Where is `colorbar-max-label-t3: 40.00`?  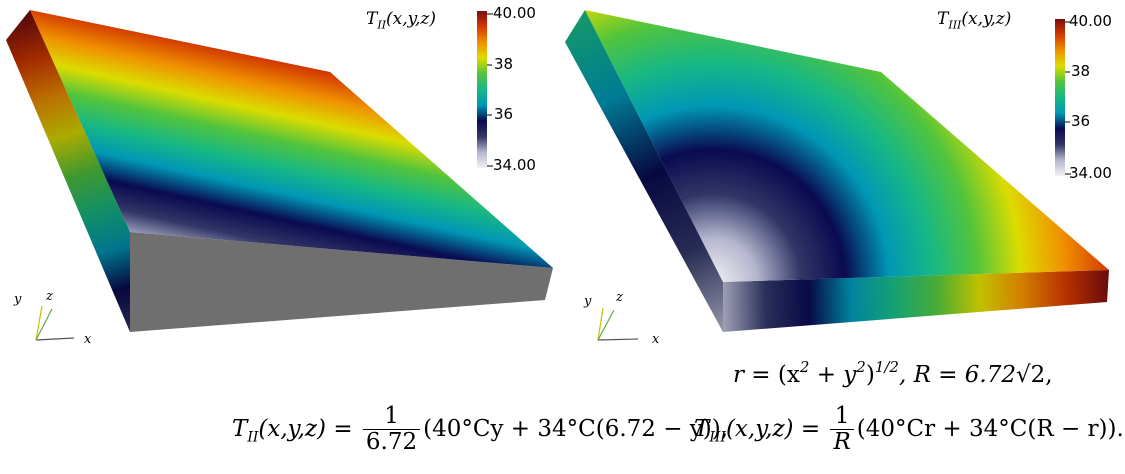
colorbar-max-label-t3: 40.00 is located at coordinates (1090, 21).